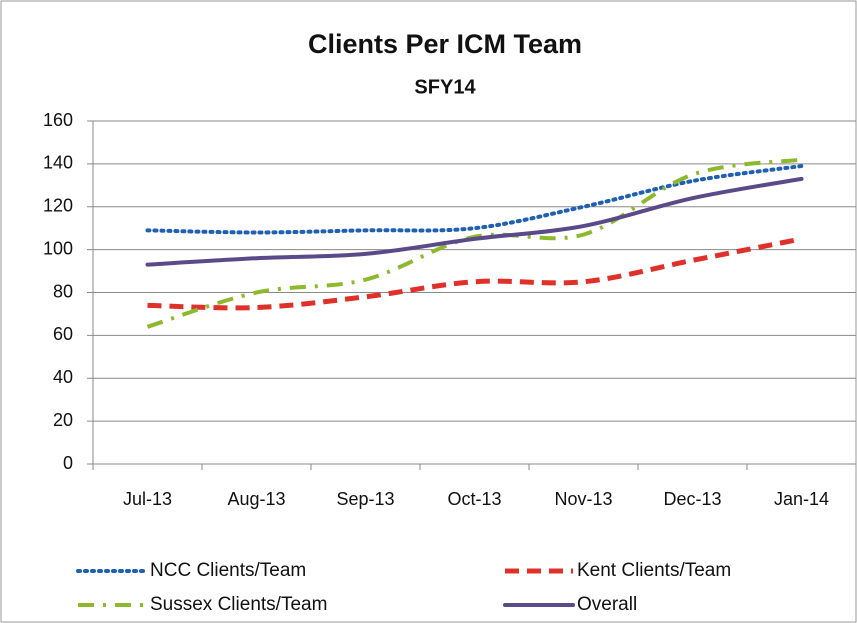  I want to click on x-tick-label: Sep-13, so click(365, 499).